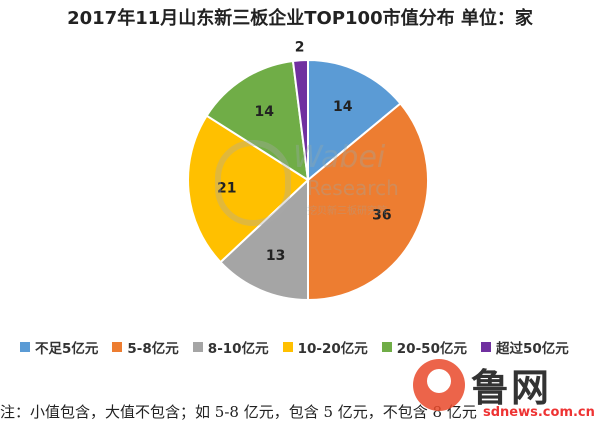 The height and width of the screenshot is (428, 600). I want to click on legend-item: 不足5亿元, so click(59, 347).